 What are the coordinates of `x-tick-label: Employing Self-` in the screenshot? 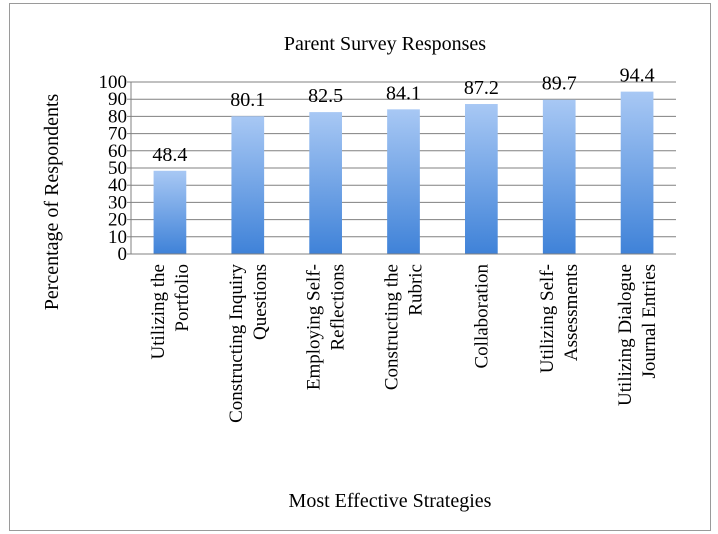 It's located at (314, 327).